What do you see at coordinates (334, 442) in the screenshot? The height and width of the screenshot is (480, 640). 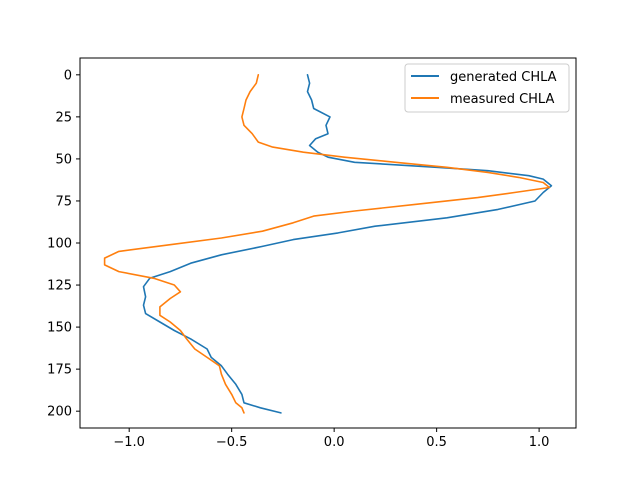 I see `x-tick-label: 0.0` at bounding box center [334, 442].